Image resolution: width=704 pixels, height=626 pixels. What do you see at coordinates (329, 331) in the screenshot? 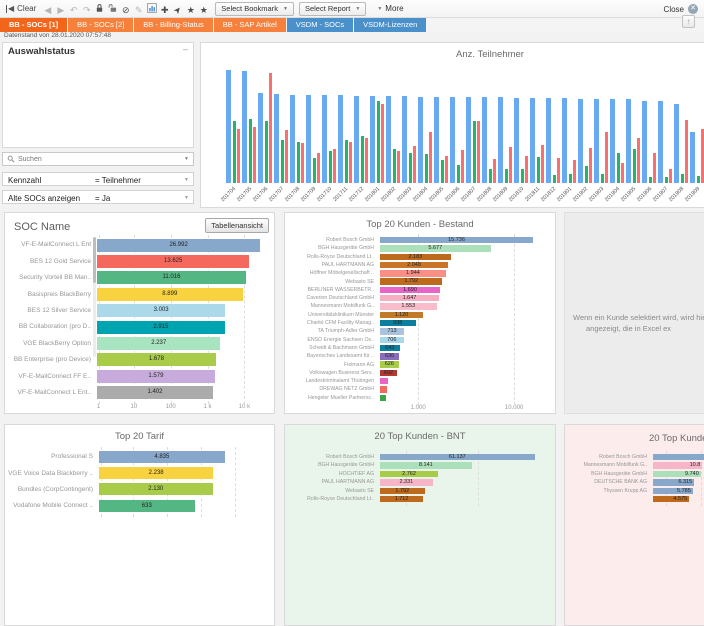
I see `row-label: TA Triumph-Adler GmbH` at bounding box center [329, 331].